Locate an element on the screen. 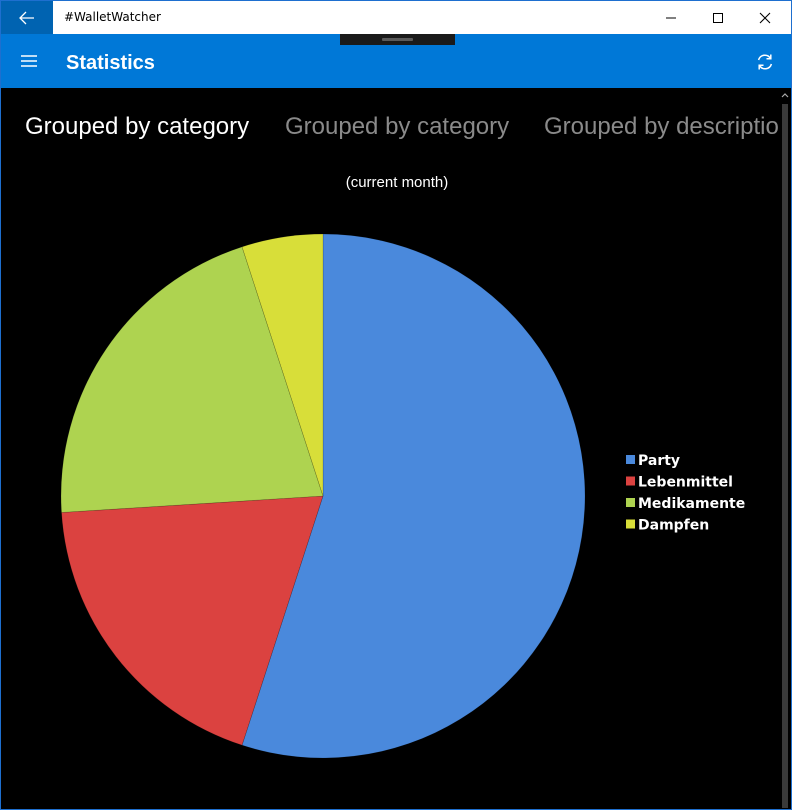 The image size is (792, 810). scroll-up-button is located at coordinates (785, 95).